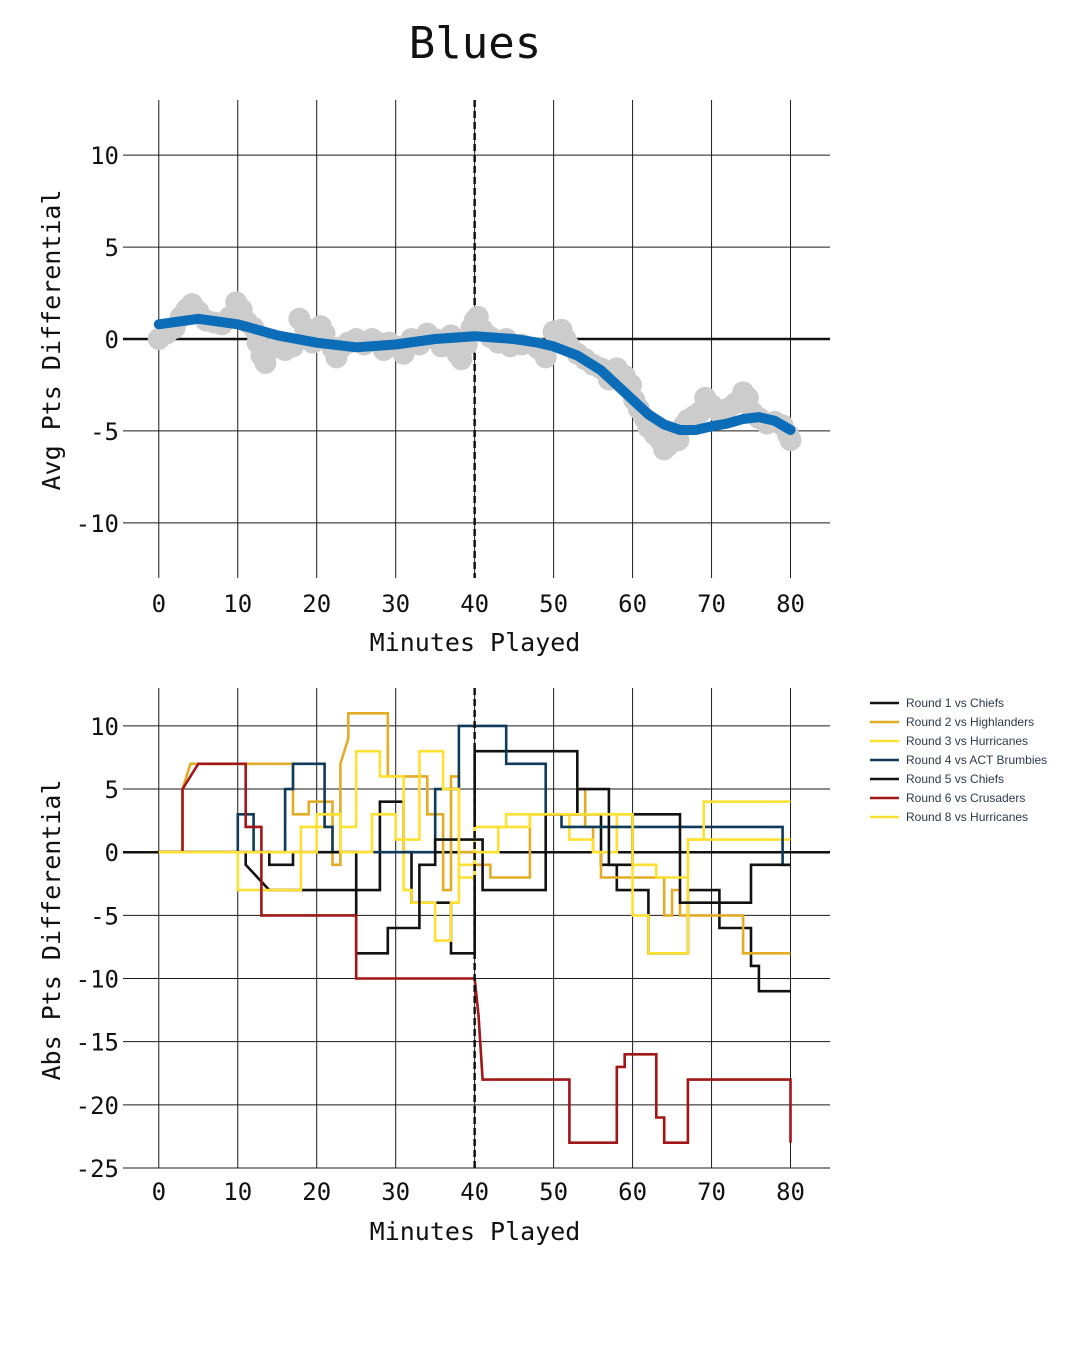  Describe the element at coordinates (97, 1043) in the screenshot. I see `bottom-y-tick-label: -15` at that location.